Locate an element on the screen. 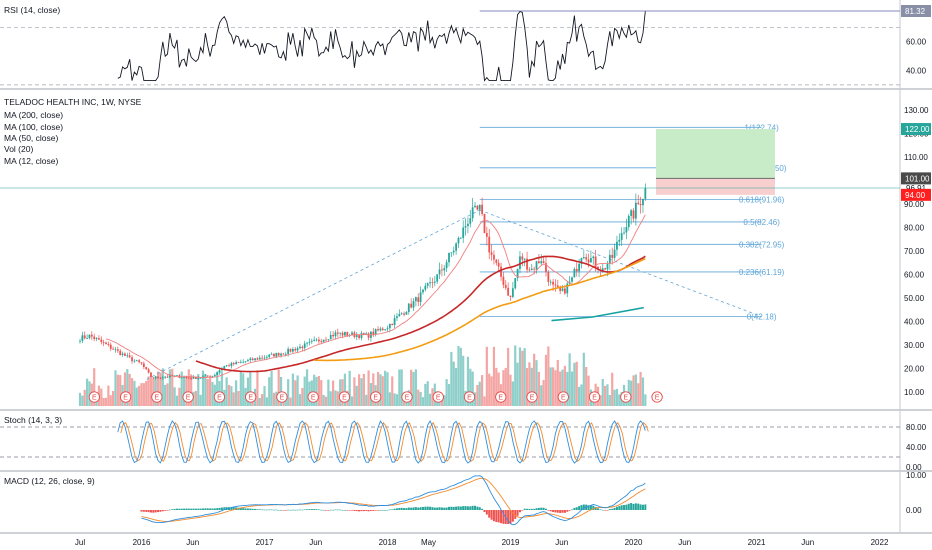 Image resolution: width=932 pixels, height=550 pixels. ma50-legend: MA (50, close) is located at coordinates (31, 138).